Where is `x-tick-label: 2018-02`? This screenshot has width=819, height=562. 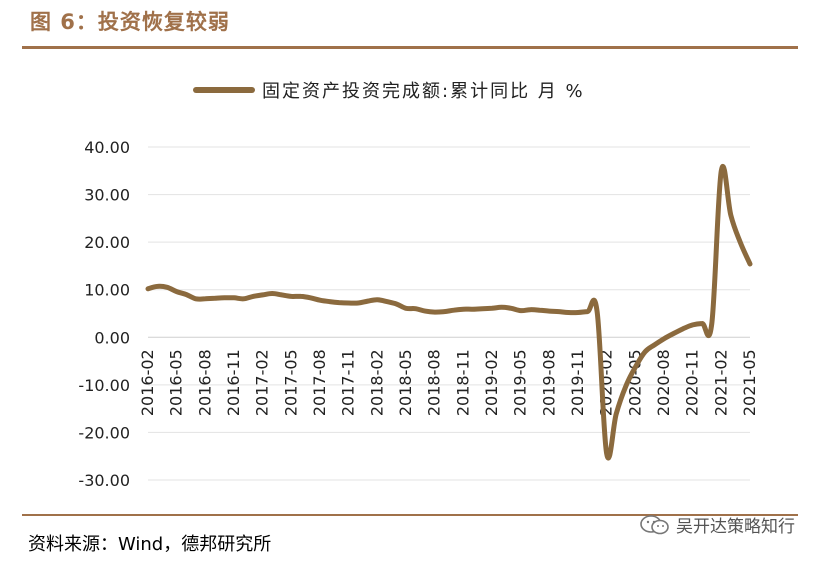 x-tick-label: 2018-02 is located at coordinates (376, 382).